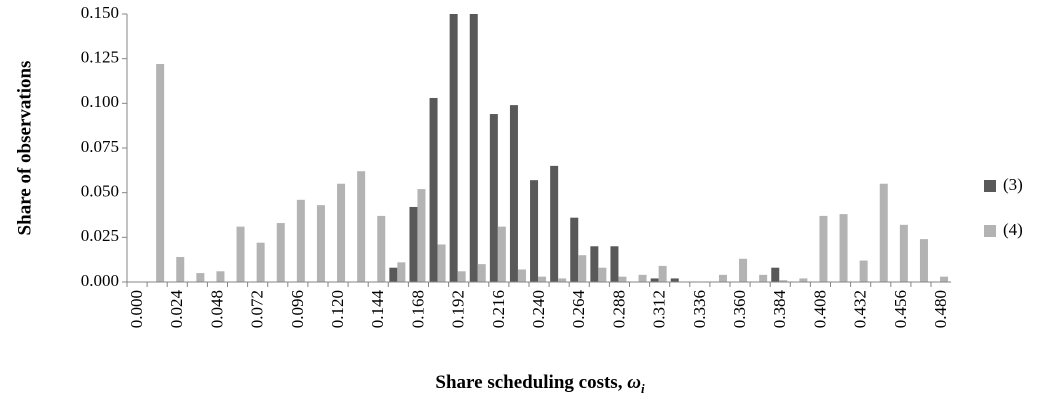 Image resolution: width=1043 pixels, height=402 pixels. I want to click on x-tick-label: 0.024, so click(176, 309).